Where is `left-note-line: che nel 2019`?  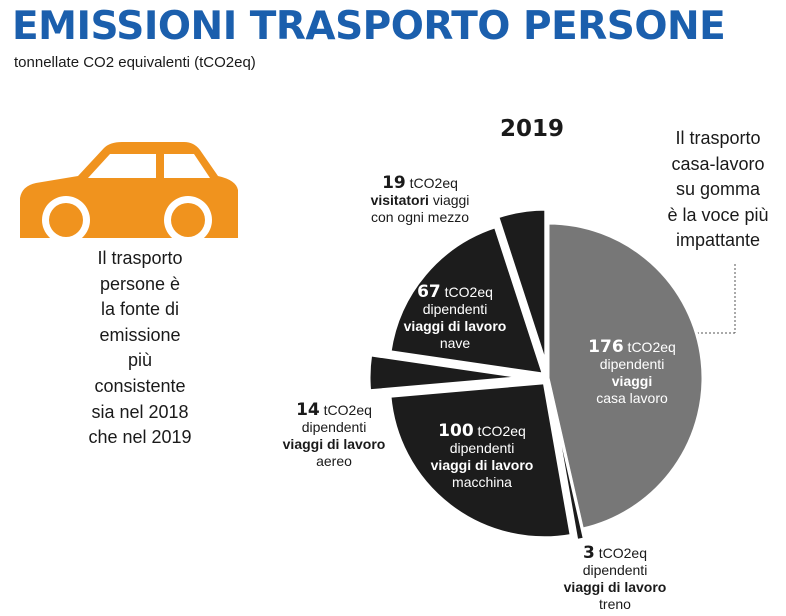
left-note-line: che nel 2019 is located at coordinates (140, 437).